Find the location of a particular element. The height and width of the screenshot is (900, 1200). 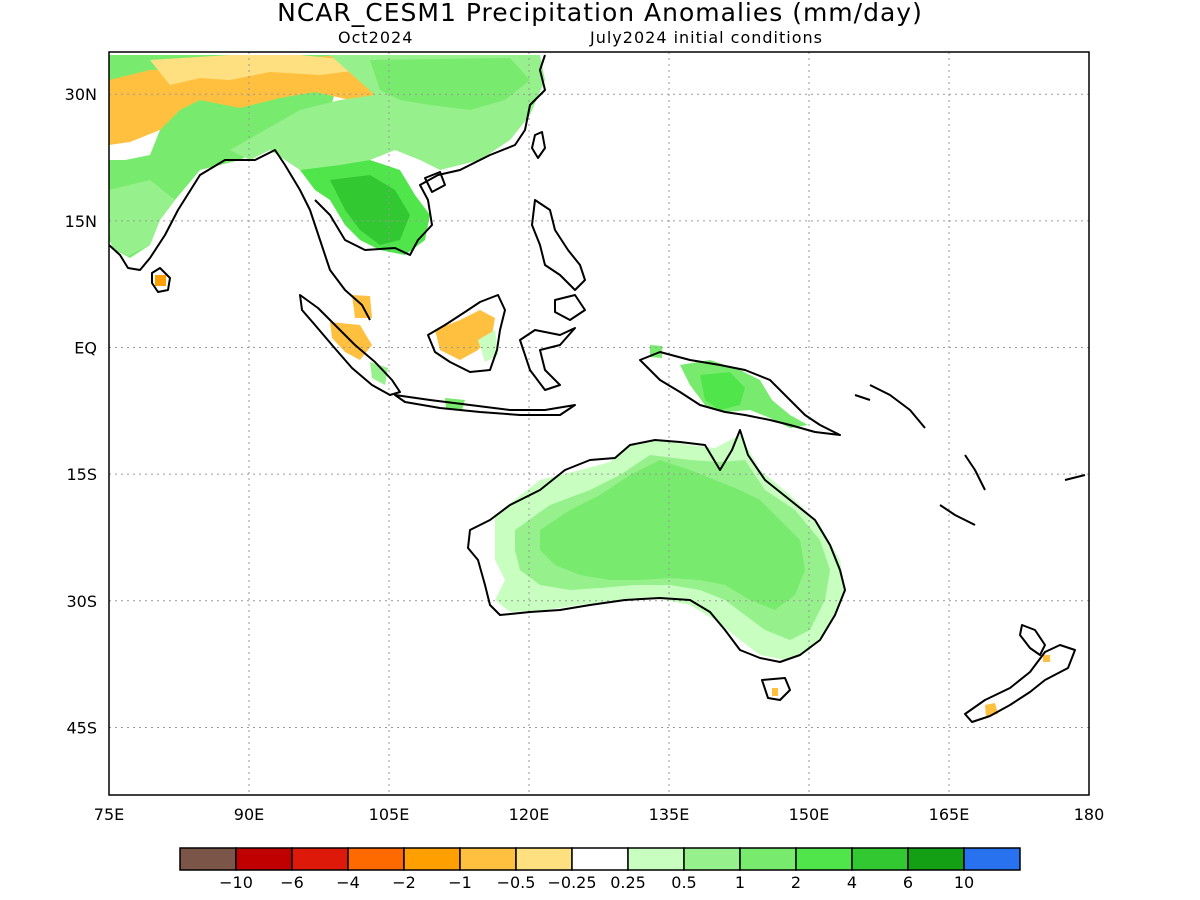

longitude-label: 150E is located at coordinates (809, 814).